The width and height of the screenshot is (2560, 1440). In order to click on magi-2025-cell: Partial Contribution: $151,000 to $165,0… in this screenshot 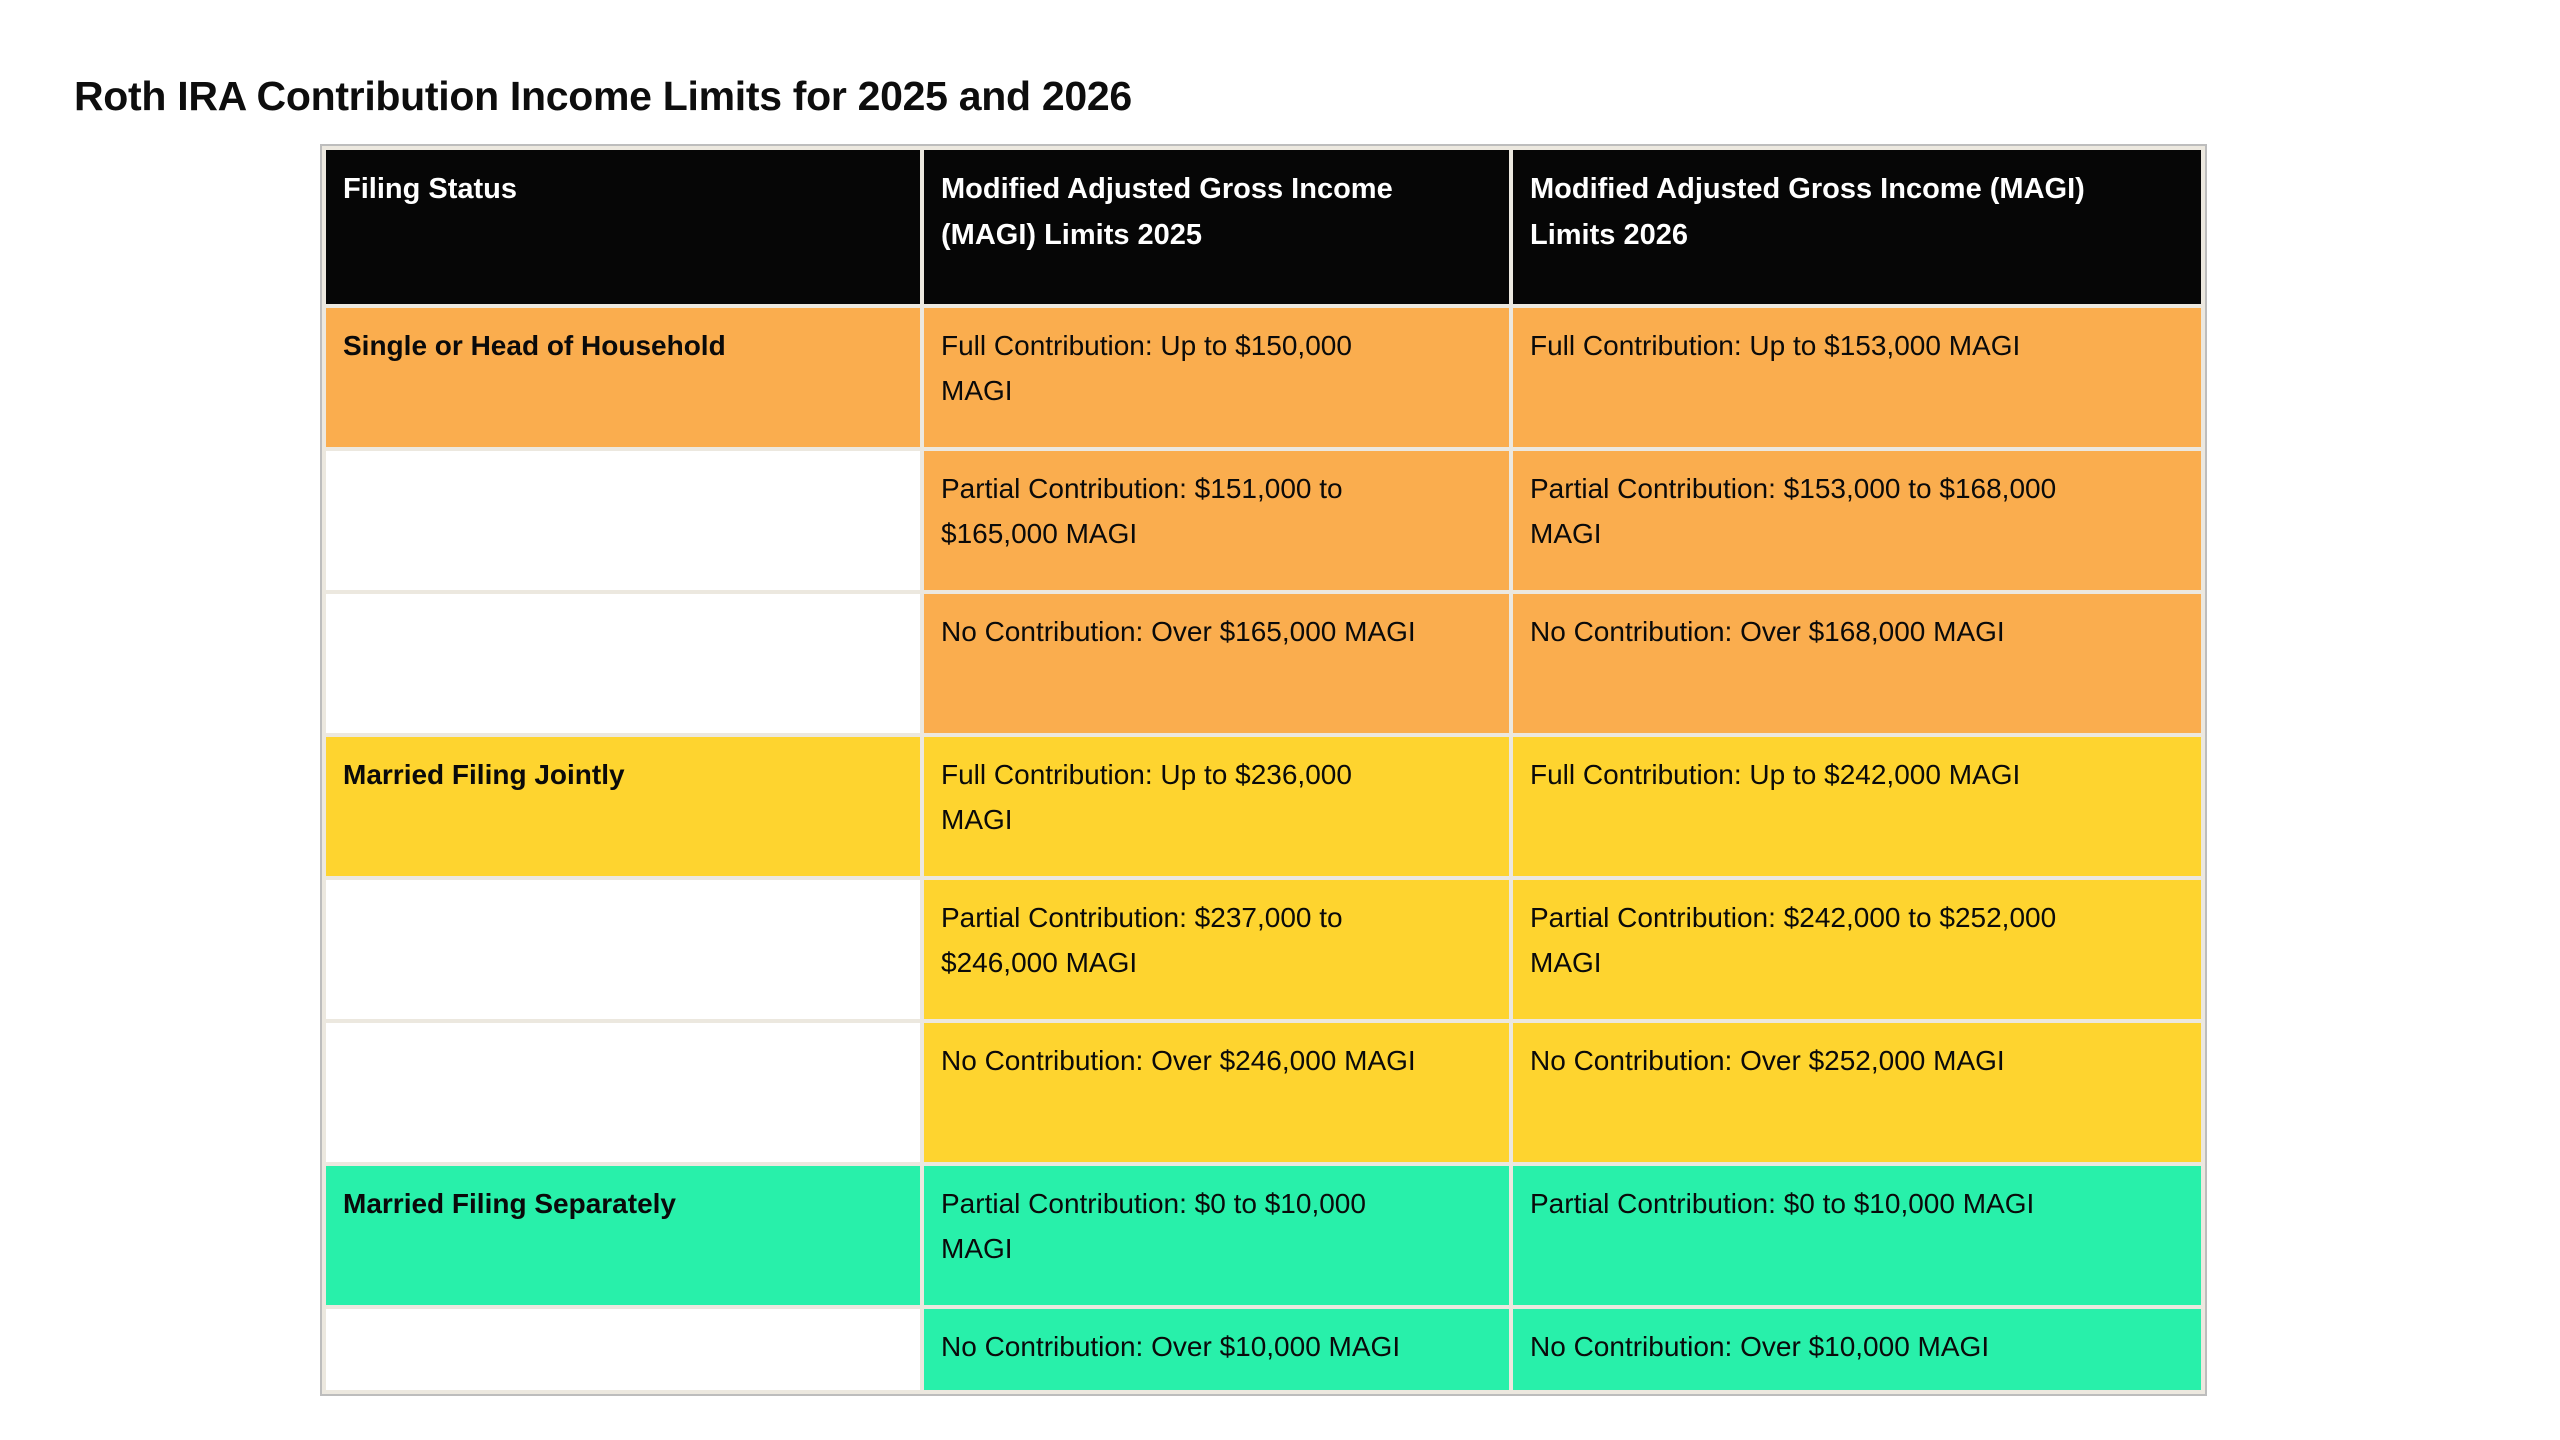, I will do `click(1216, 520)`.